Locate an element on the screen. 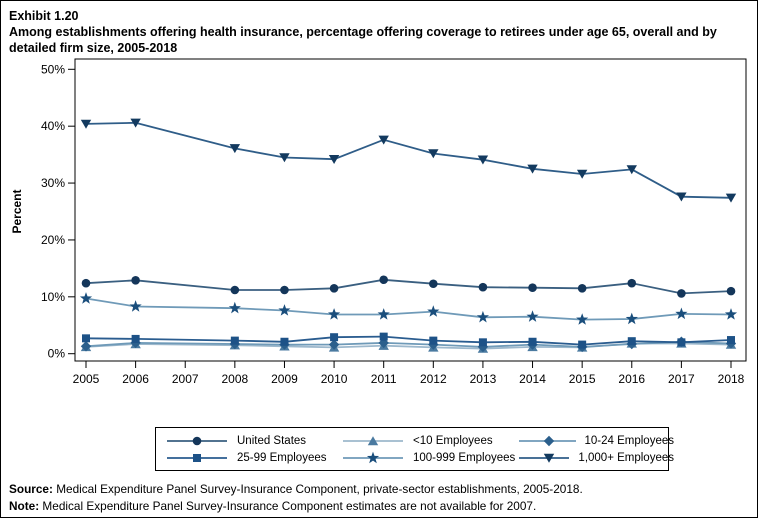  x-tick-label: 2008 is located at coordinates (234, 379).